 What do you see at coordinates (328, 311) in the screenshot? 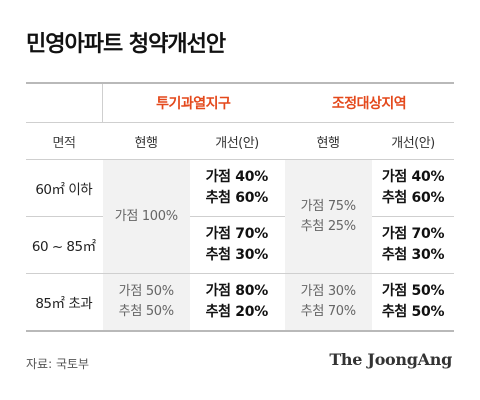
I see `cell-line: 추첨 70%` at bounding box center [328, 311].